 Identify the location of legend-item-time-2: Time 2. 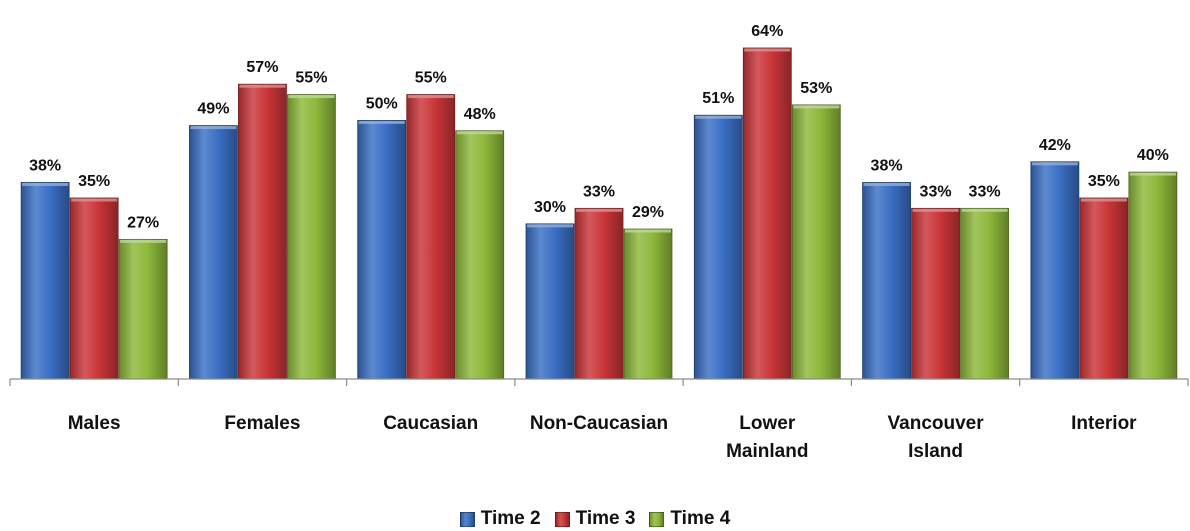
(500, 519).